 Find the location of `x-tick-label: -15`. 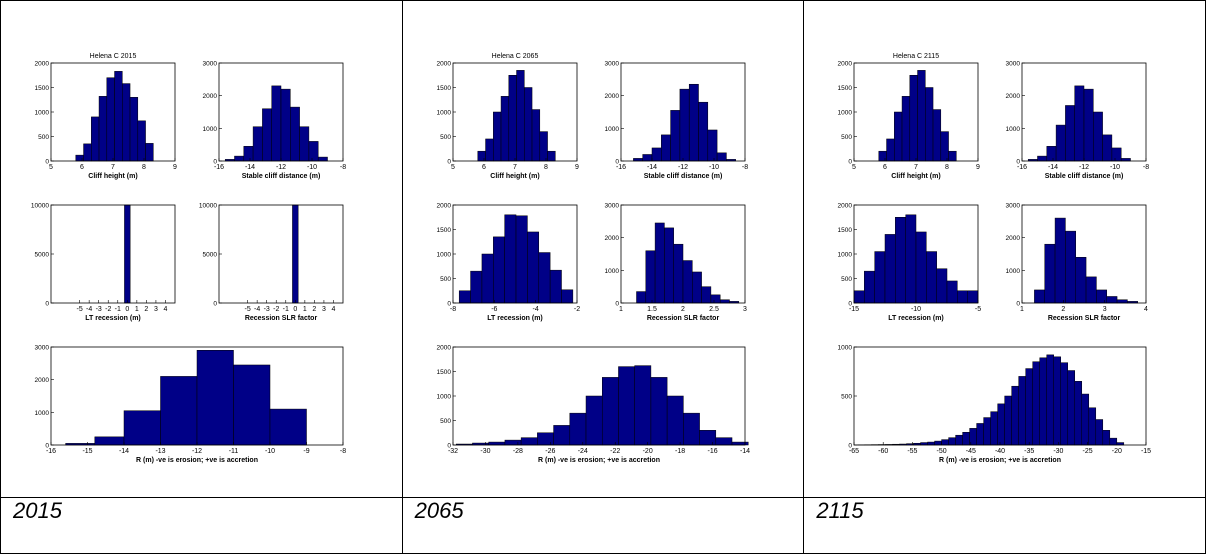

x-tick-label: -15 is located at coordinates (87, 451).